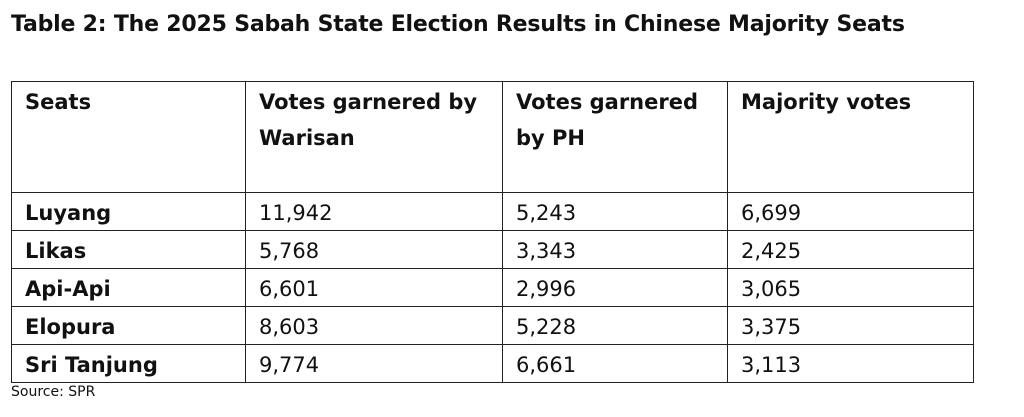 Image resolution: width=1024 pixels, height=417 pixels. I want to click on table-row: Luyang 11,942 5,243 6,699, so click(492, 211).